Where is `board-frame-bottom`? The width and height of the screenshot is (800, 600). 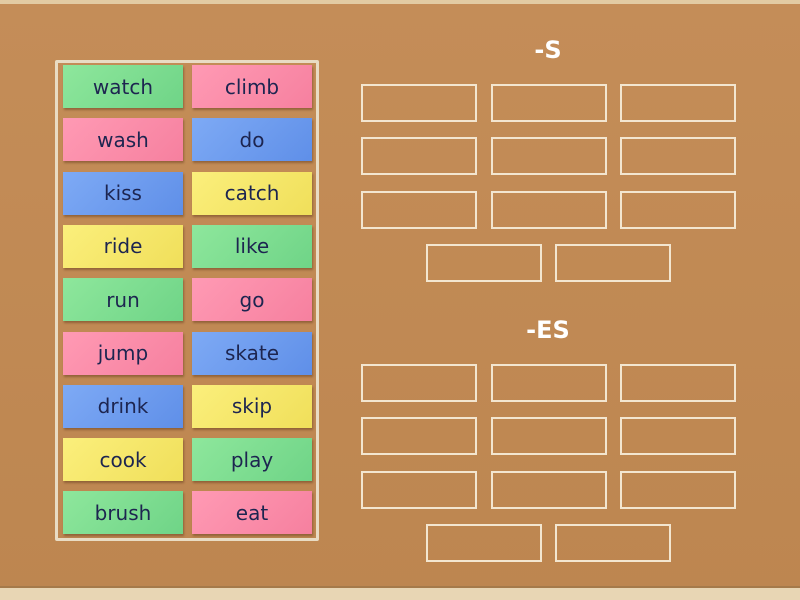
board-frame-bottom is located at coordinates (400, 593).